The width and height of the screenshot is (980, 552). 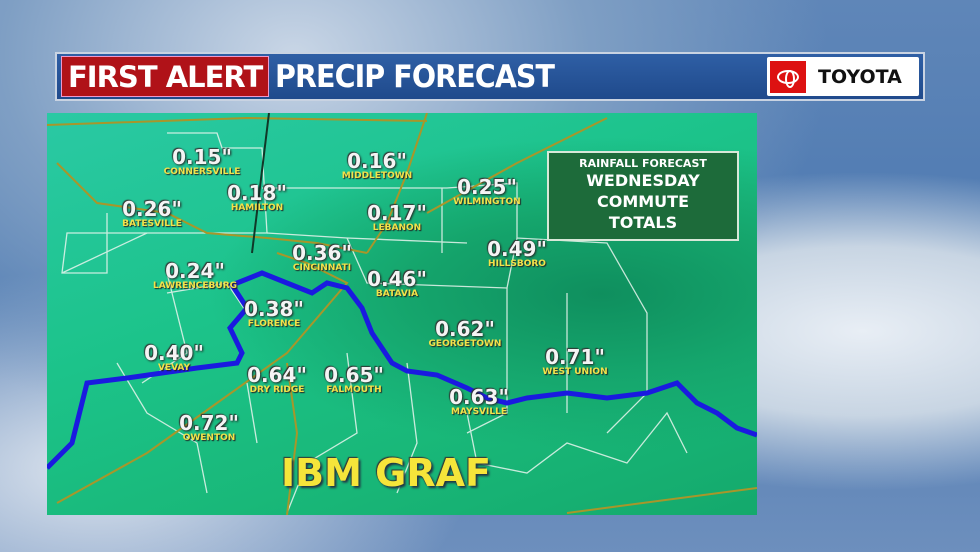 What do you see at coordinates (322, 268) in the screenshot?
I see `city-label: CINCINNATI` at bounding box center [322, 268].